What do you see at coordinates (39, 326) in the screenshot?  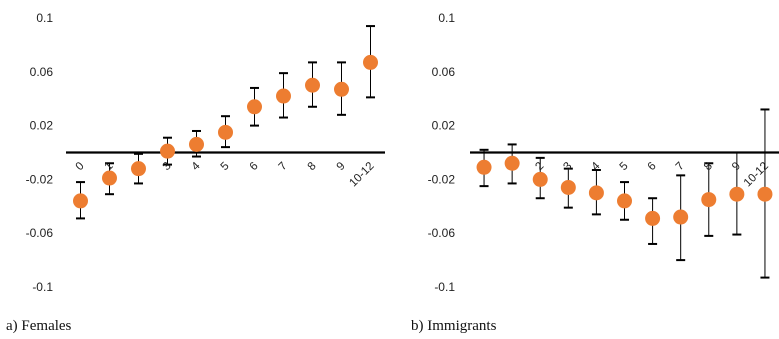 I see `caption-females: a) Females` at bounding box center [39, 326].